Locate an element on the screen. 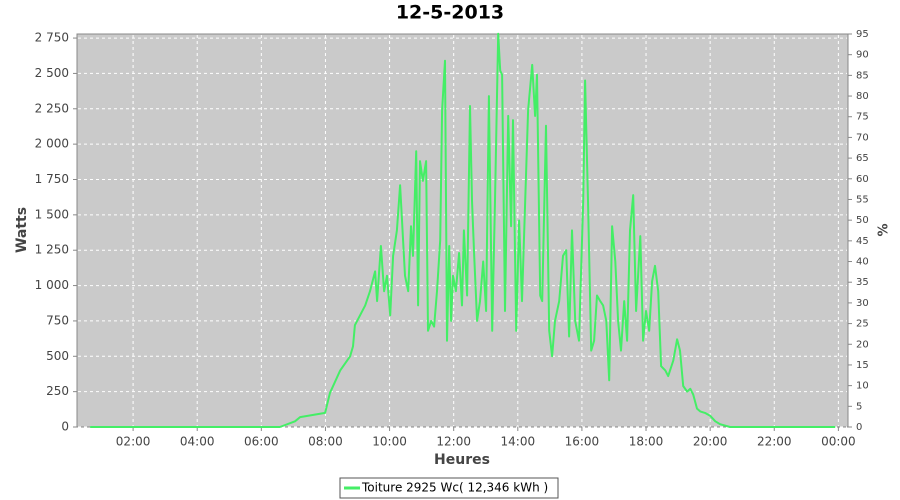  y2-tick-label: 65 is located at coordinates (862, 158).